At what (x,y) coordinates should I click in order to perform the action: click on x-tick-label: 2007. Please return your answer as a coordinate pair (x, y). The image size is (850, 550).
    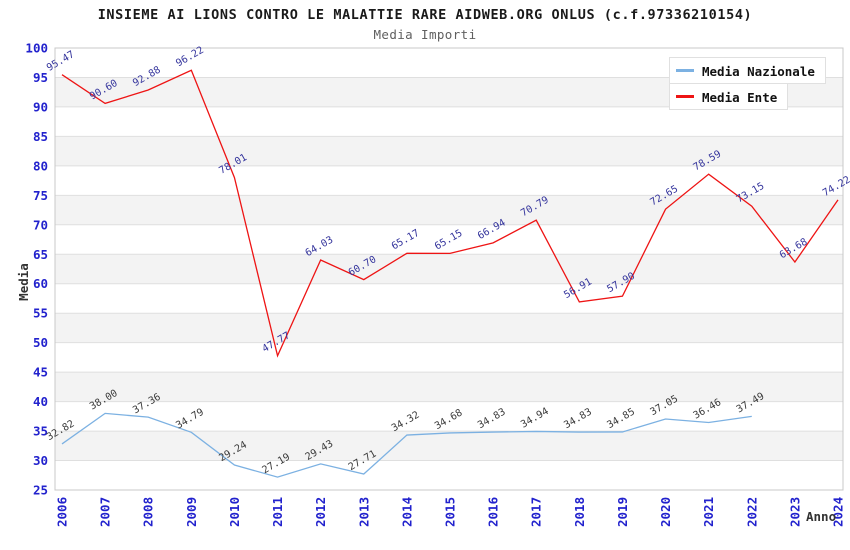
    Looking at the image, I should click on (105, 512).